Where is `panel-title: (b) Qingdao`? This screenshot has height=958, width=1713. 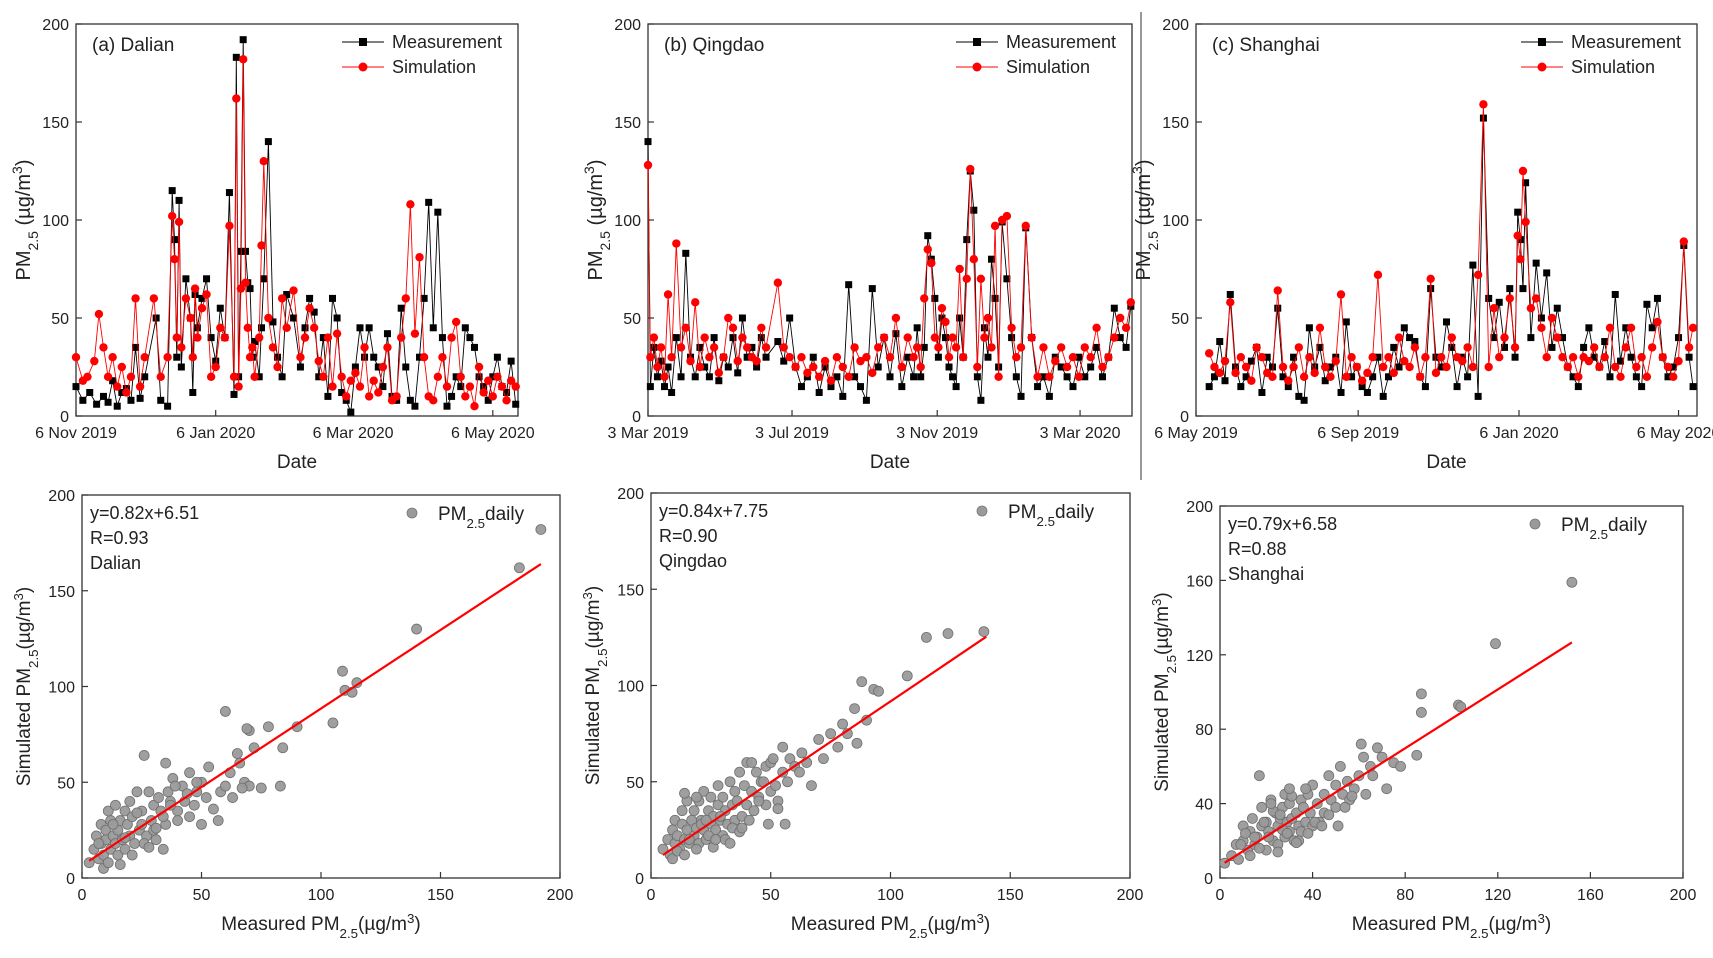 panel-title: (b) Qingdao is located at coordinates (714, 45).